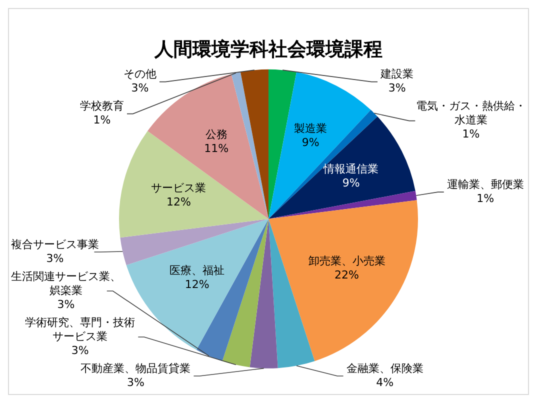 The image size is (535, 403). What do you see at coordinates (471, 113) in the screenshot?
I see `slice-label: 電気・ガス・熱供給・水道業` at bounding box center [471, 113].